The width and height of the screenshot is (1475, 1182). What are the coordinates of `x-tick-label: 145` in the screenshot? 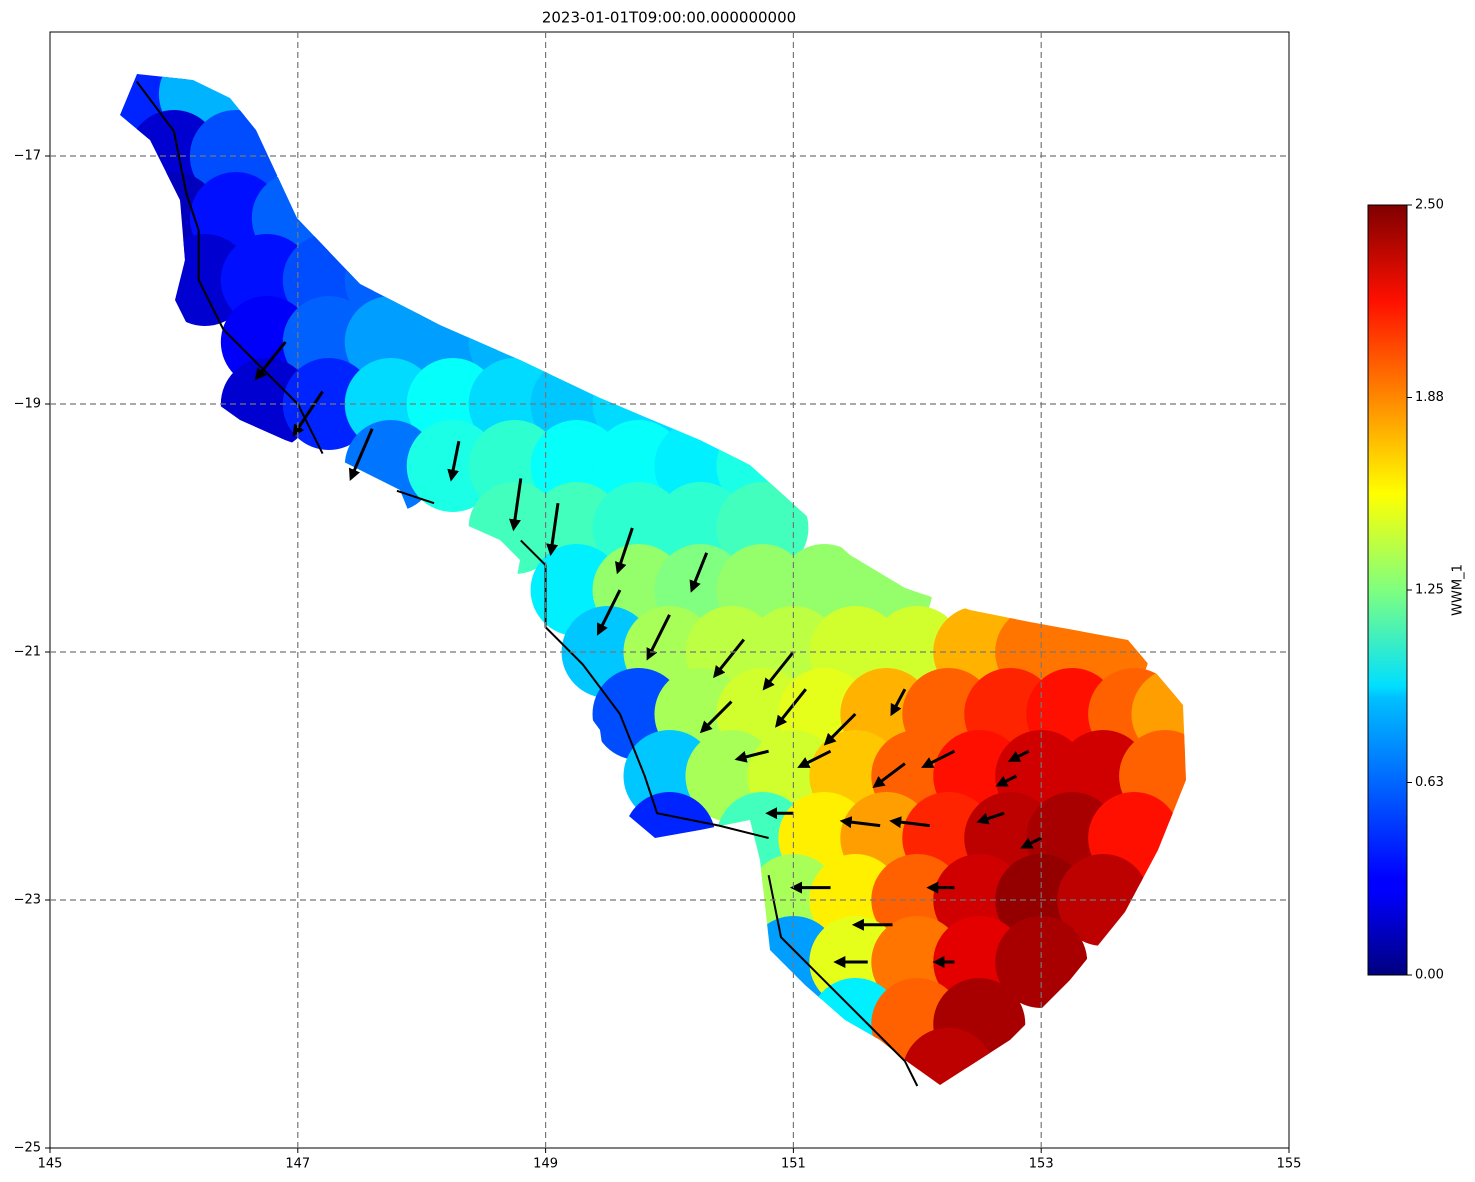 It's located at (50, 1164).